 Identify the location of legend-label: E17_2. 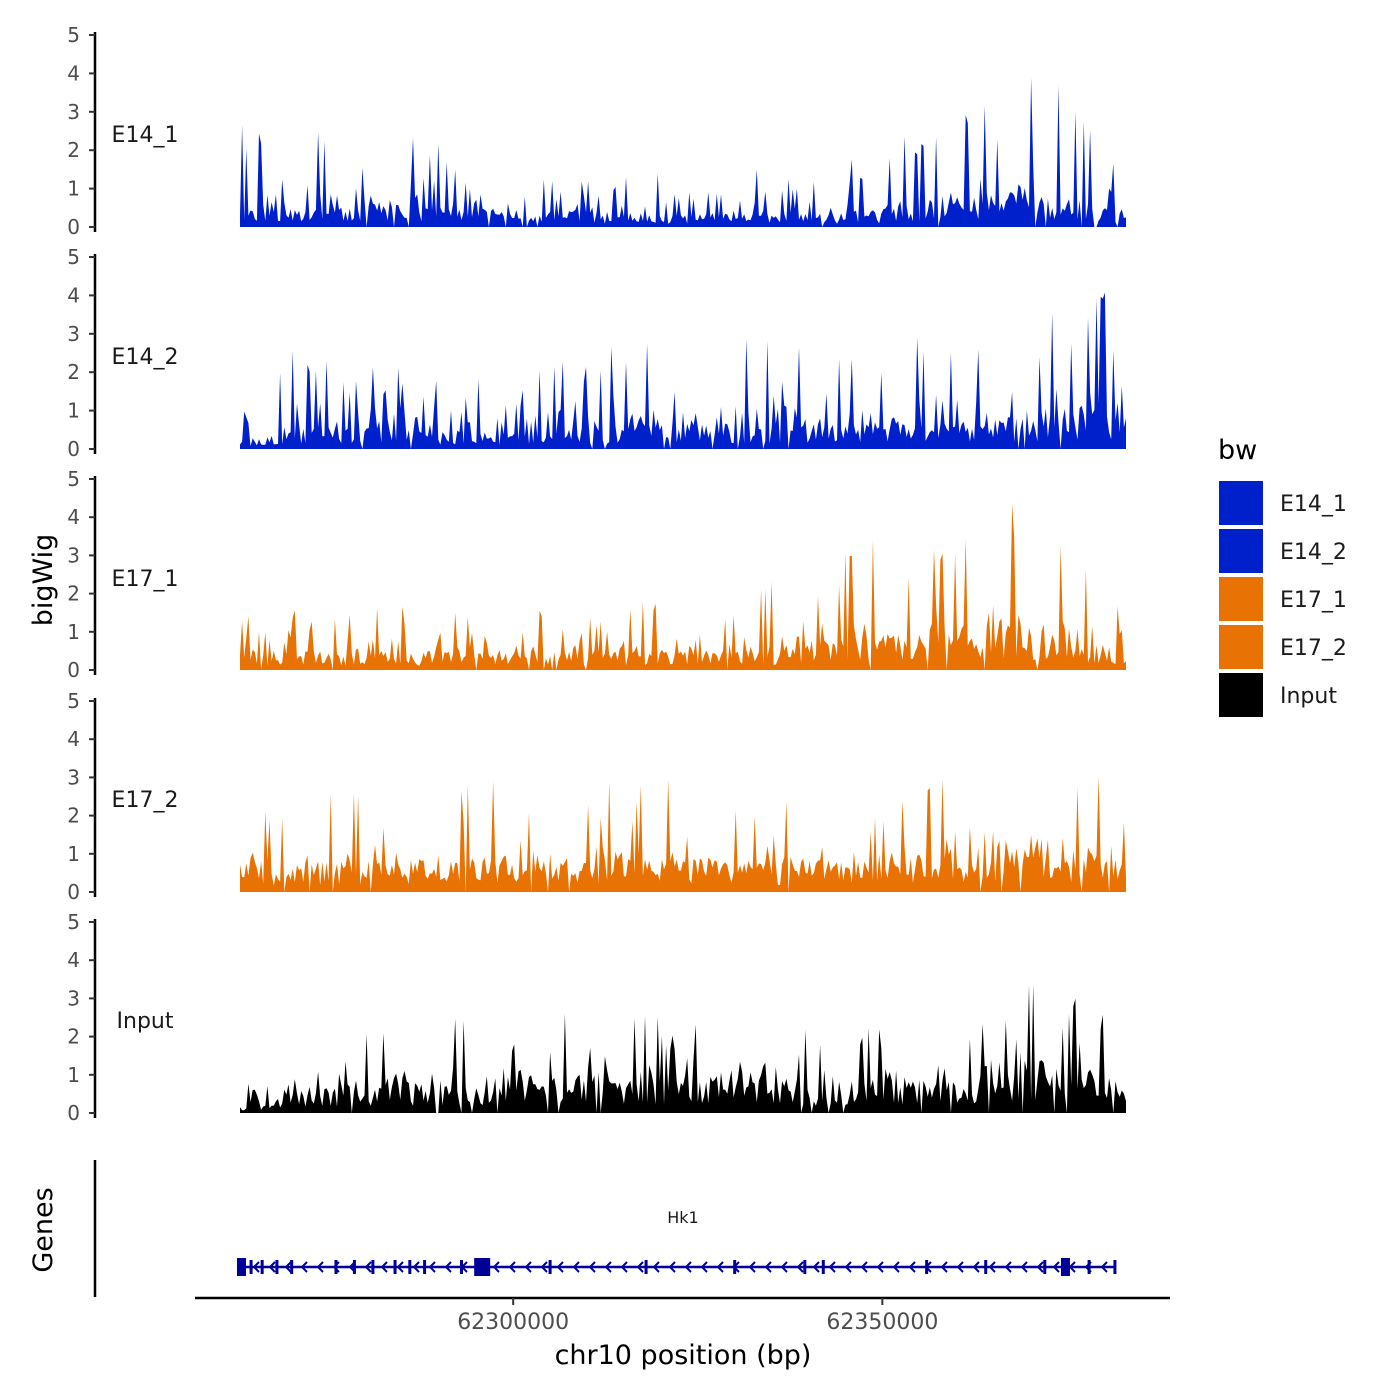
(1313, 648).